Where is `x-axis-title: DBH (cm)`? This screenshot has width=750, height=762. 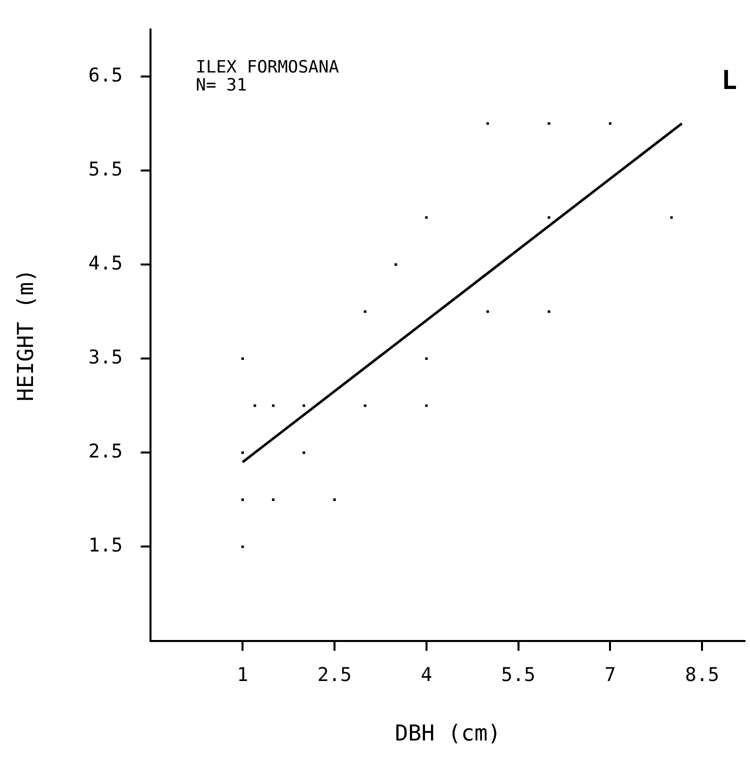 x-axis-title: DBH (cm) is located at coordinates (447, 734).